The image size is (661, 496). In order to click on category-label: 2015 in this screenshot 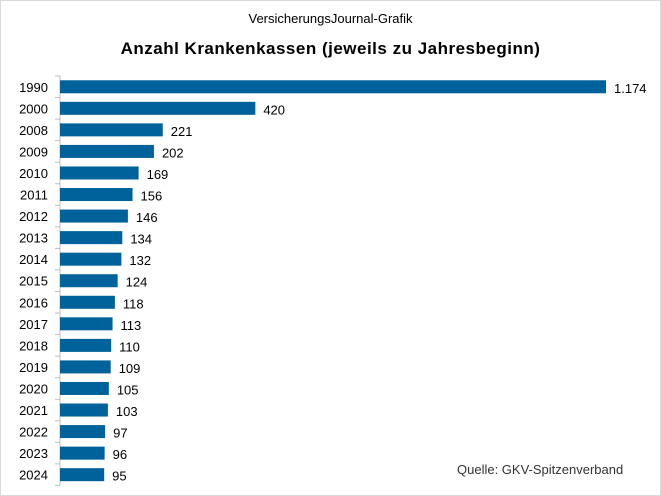, I will do `click(33, 281)`.